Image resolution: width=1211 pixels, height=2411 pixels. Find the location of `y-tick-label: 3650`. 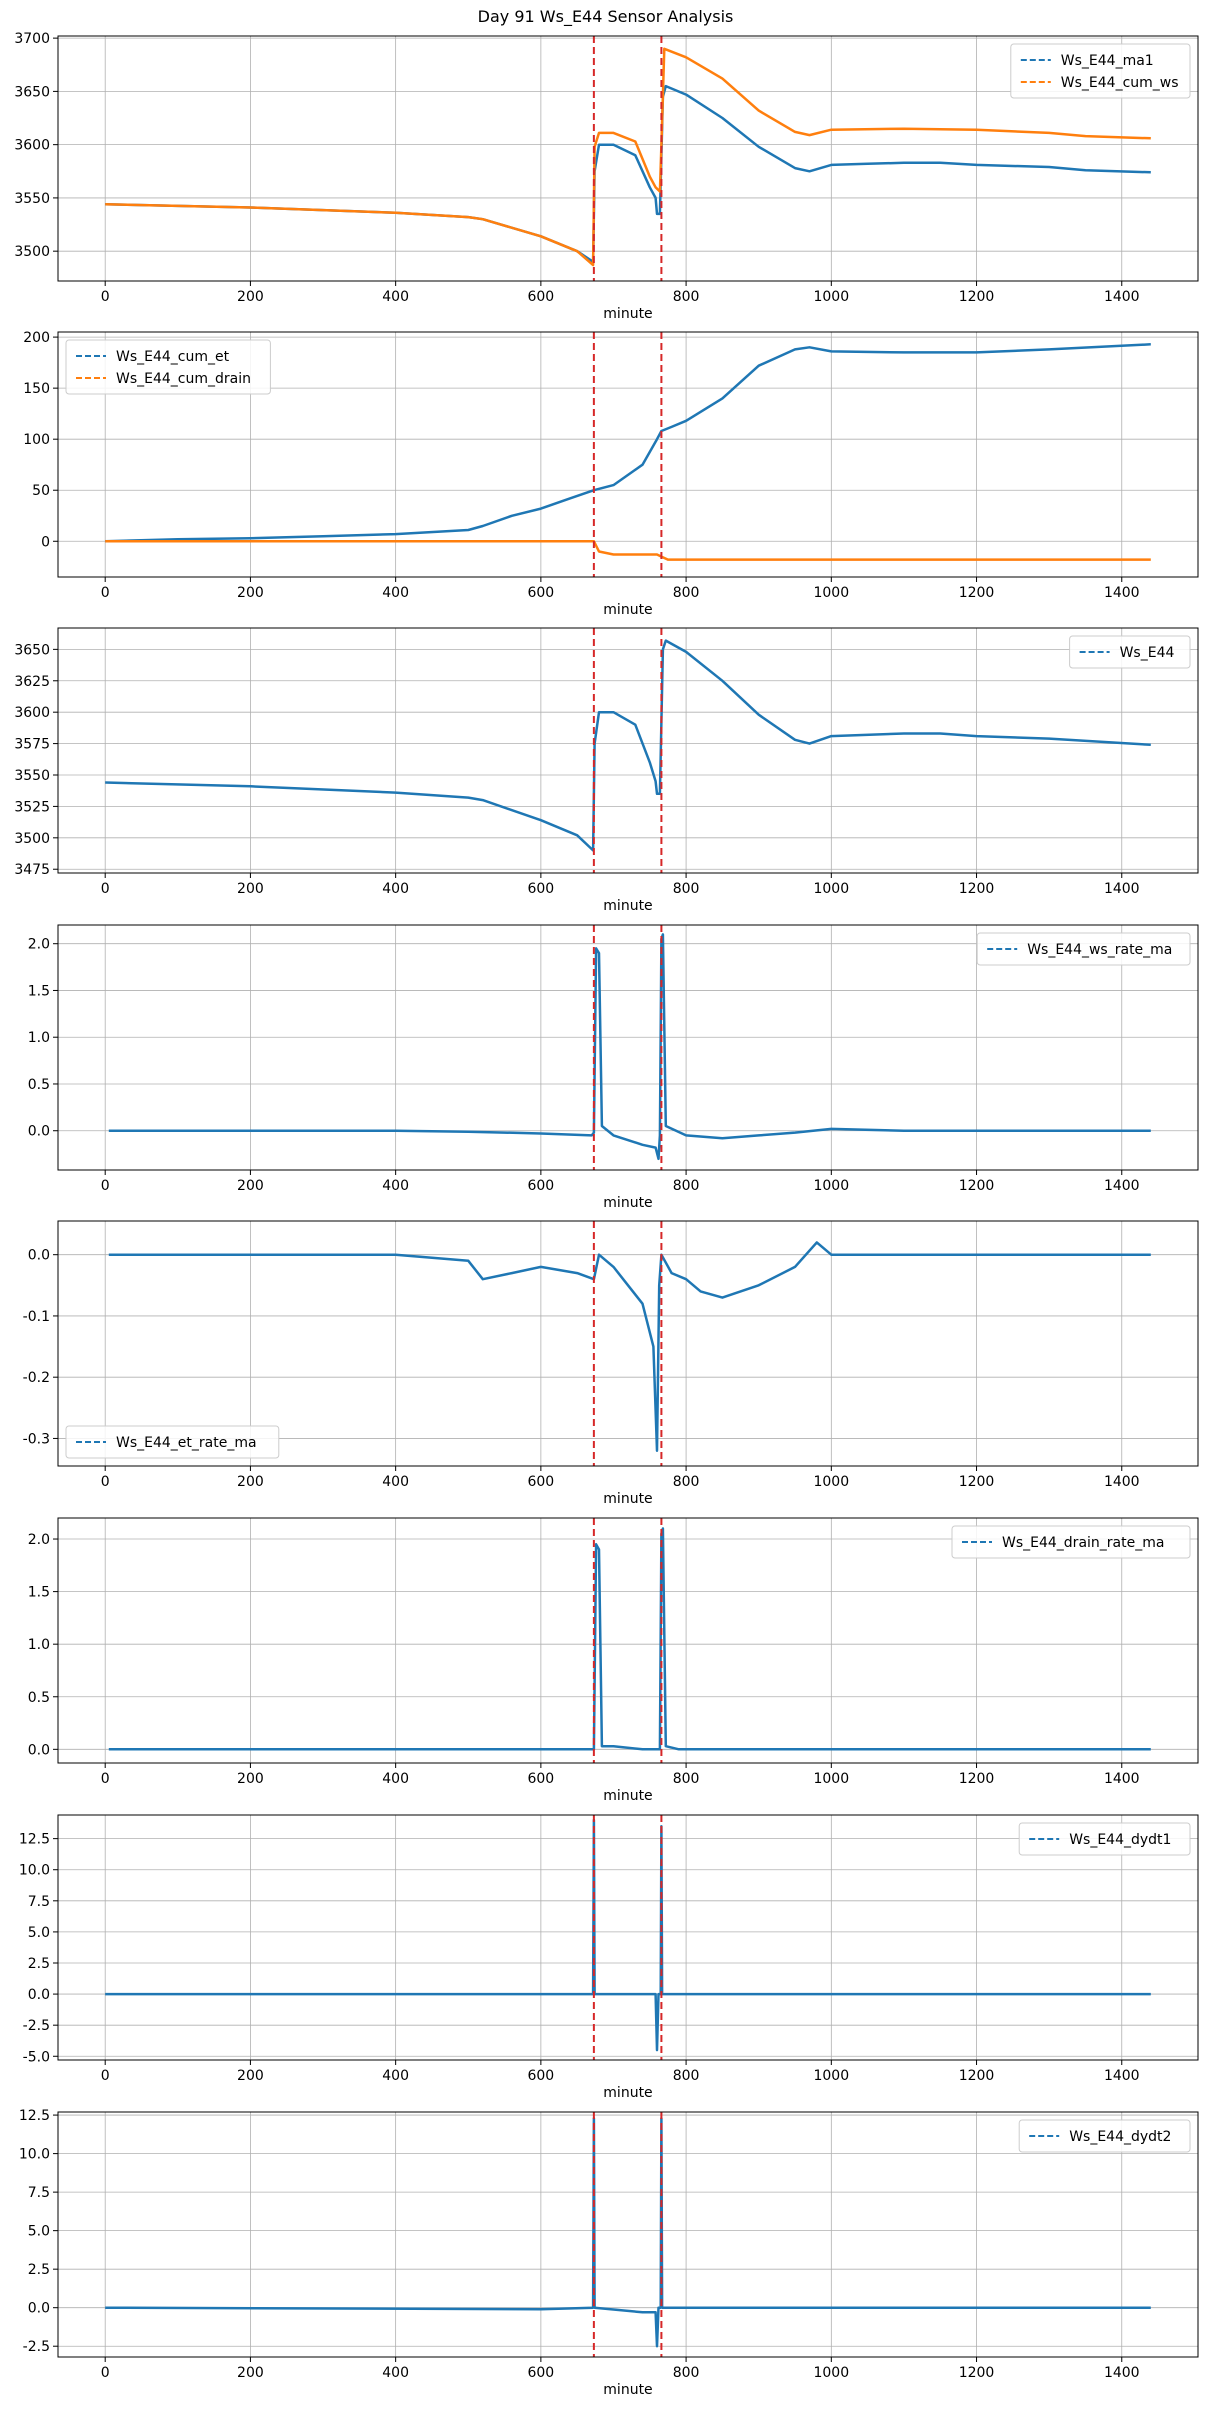

y-tick-label: 3650 is located at coordinates (32, 650).